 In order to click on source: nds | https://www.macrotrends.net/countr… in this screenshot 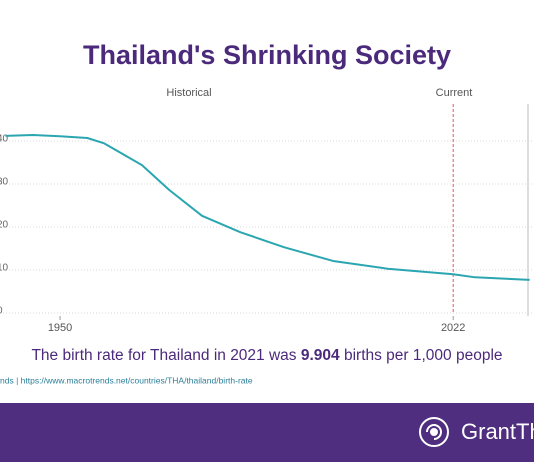, I will do `click(126, 380)`.